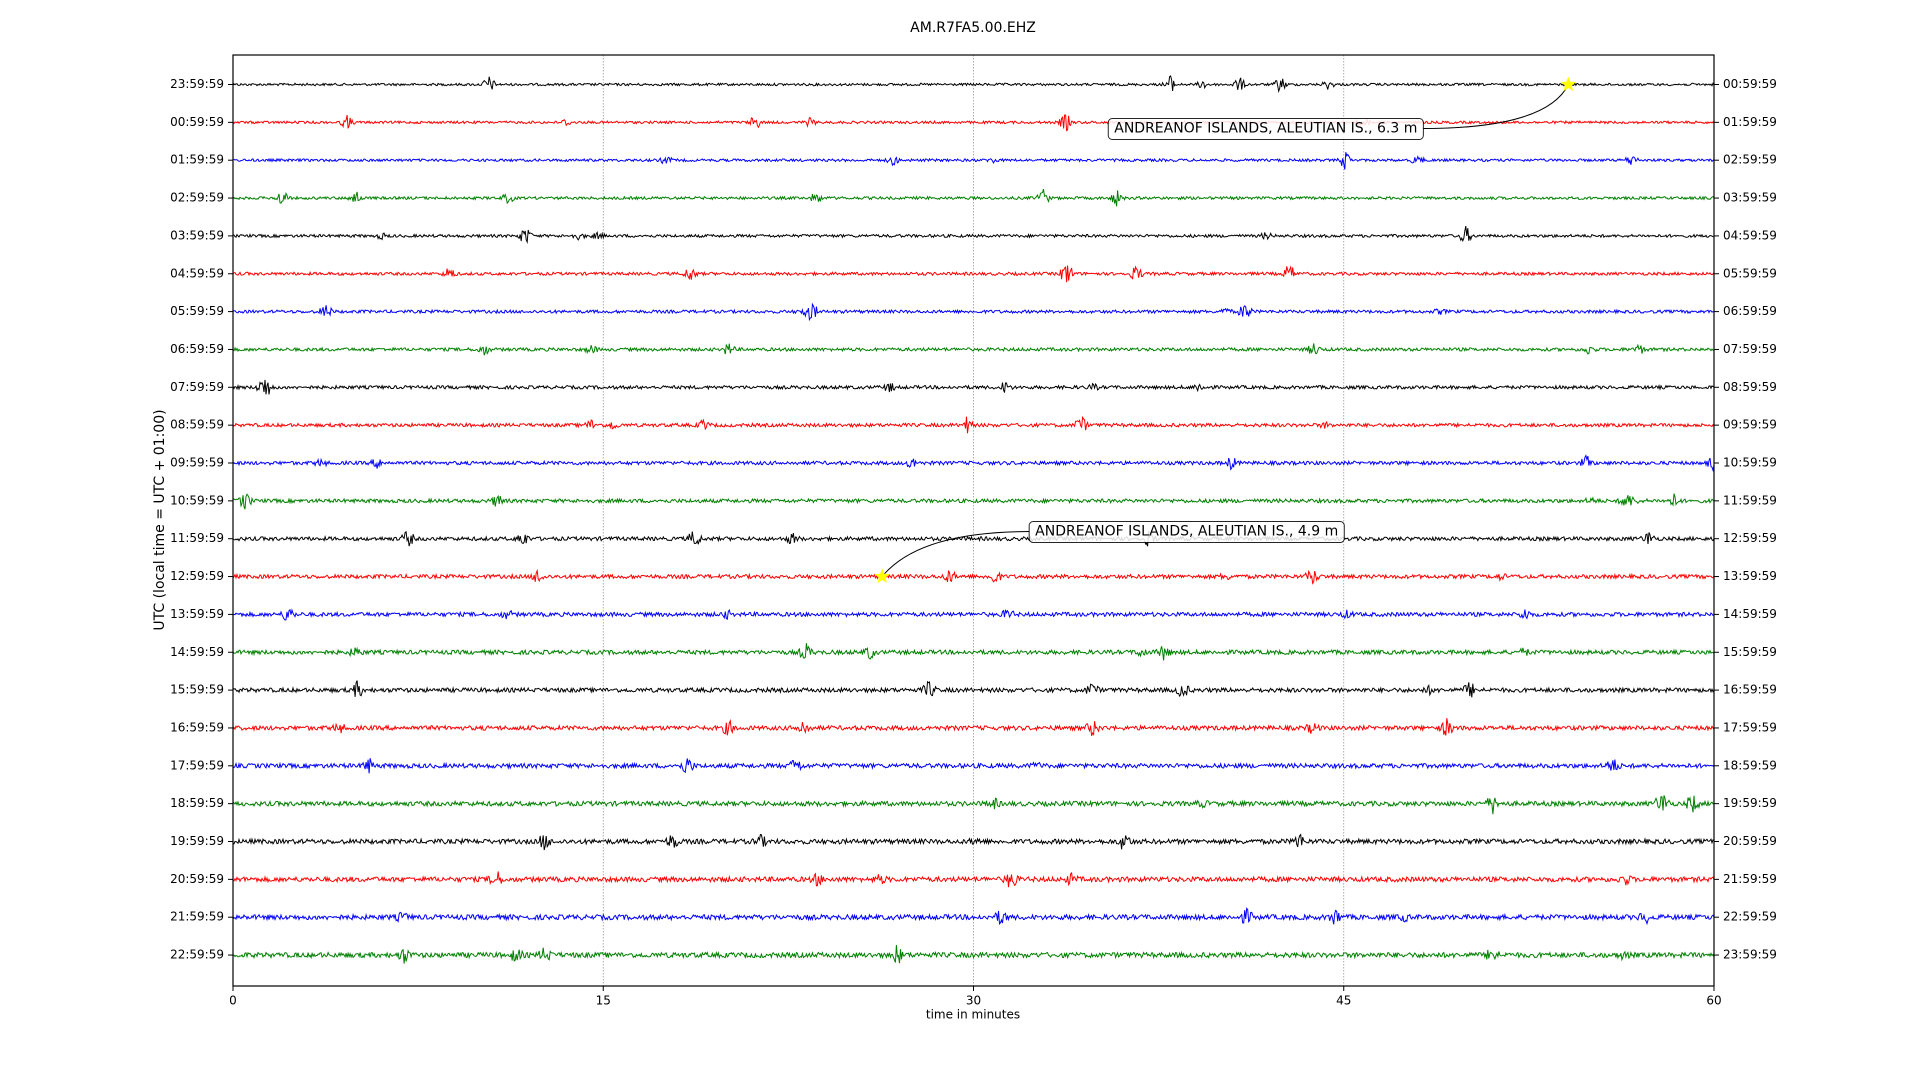  What do you see at coordinates (197, 690) in the screenshot?
I see `y-tick-label: 15:59:59` at bounding box center [197, 690].